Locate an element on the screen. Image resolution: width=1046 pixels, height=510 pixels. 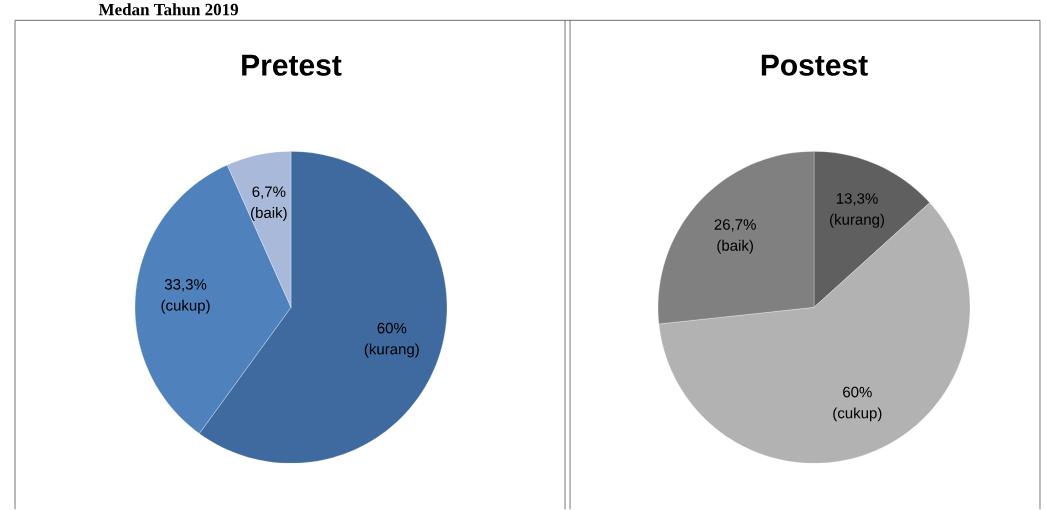
chart-title: Pretest is located at coordinates (292, 65).